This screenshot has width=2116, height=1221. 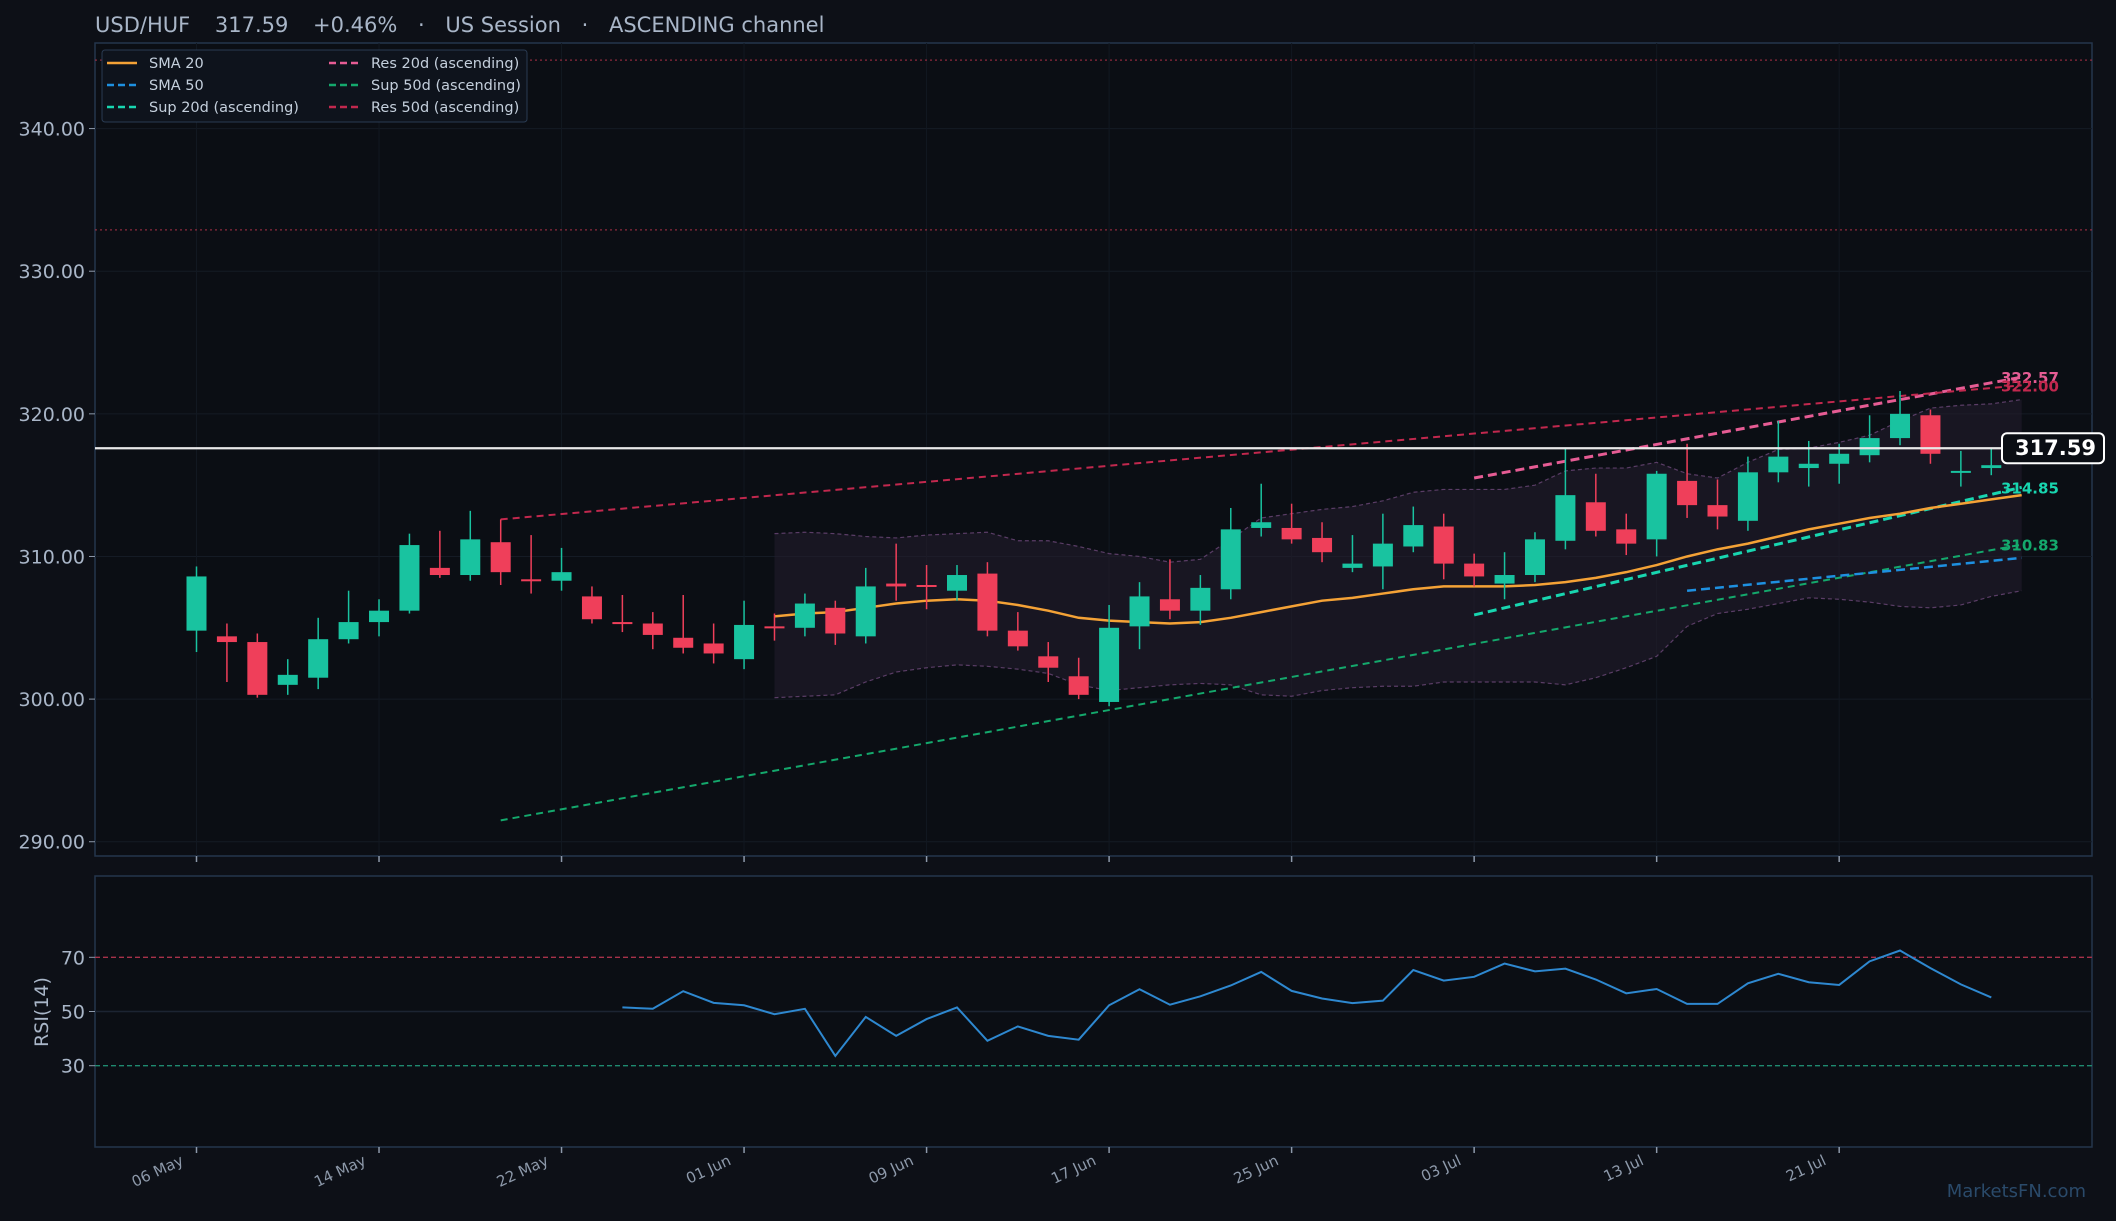 What do you see at coordinates (1100, 448) in the screenshot?
I see `last-price-line: 317.59` at bounding box center [1100, 448].